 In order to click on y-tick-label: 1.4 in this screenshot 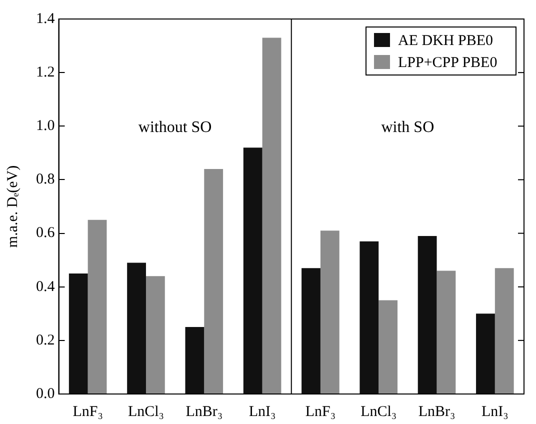, I will do `click(46, 18)`.